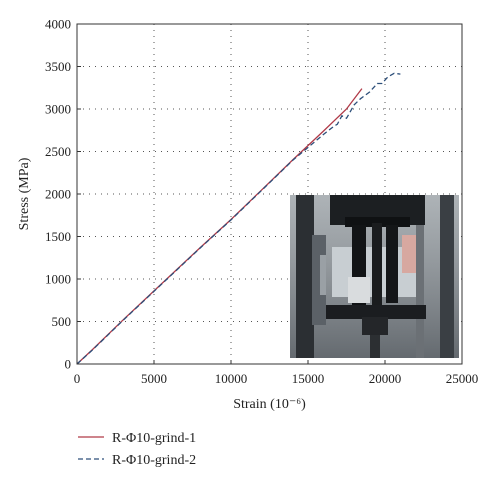 The image size is (500, 483). I want to click on y-tick-label: 1500, so click(58, 236).